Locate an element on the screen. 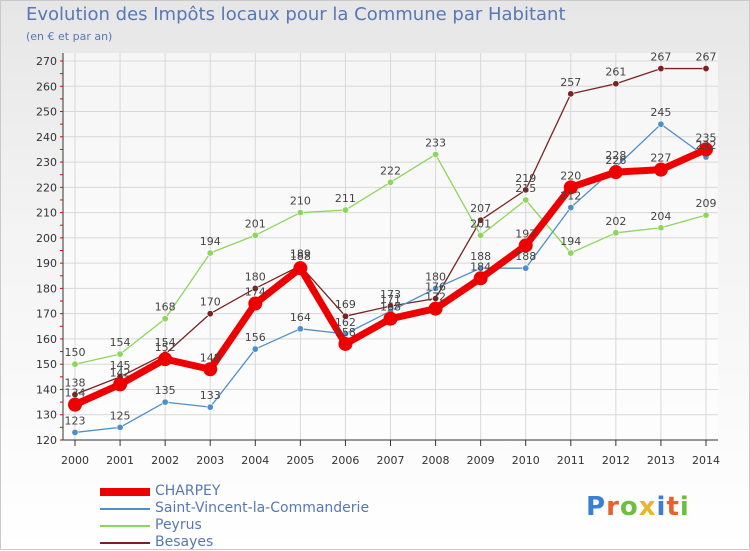 The image size is (750, 551). data-label-charpey: 197 is located at coordinates (525, 233).